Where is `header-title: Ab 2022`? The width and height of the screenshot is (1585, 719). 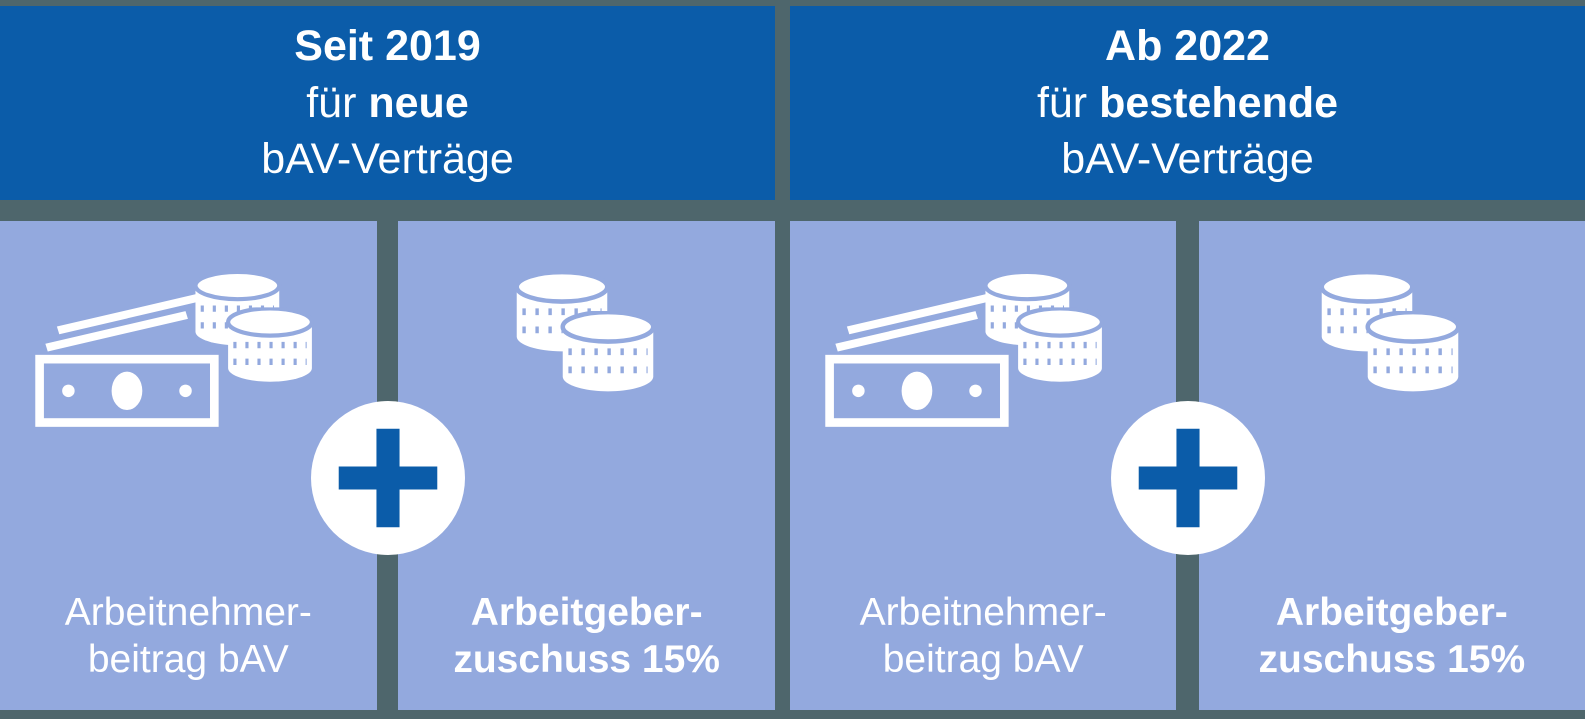 header-title: Ab 2022 is located at coordinates (1187, 45).